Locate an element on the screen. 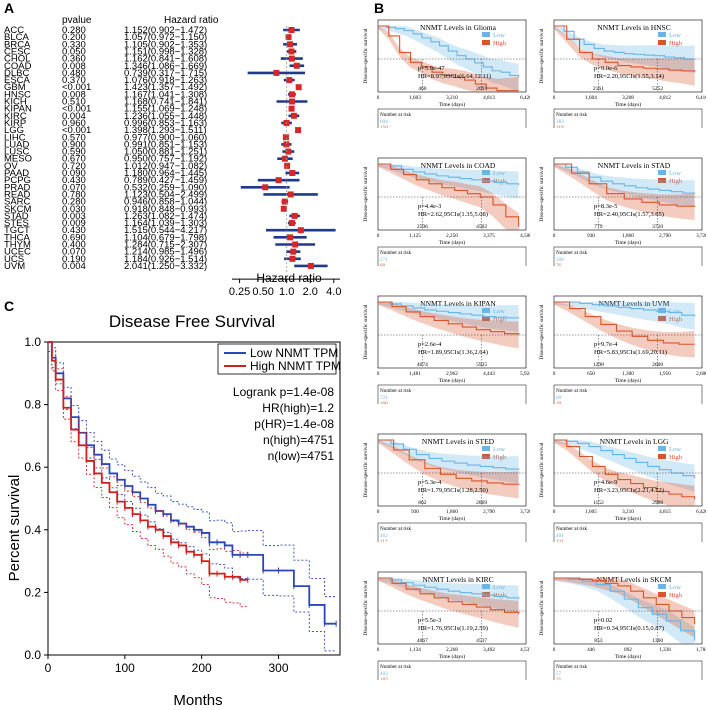 This screenshot has height=710, width=708. forest-row-pvalue: 0.430 is located at coordinates (74, 180).